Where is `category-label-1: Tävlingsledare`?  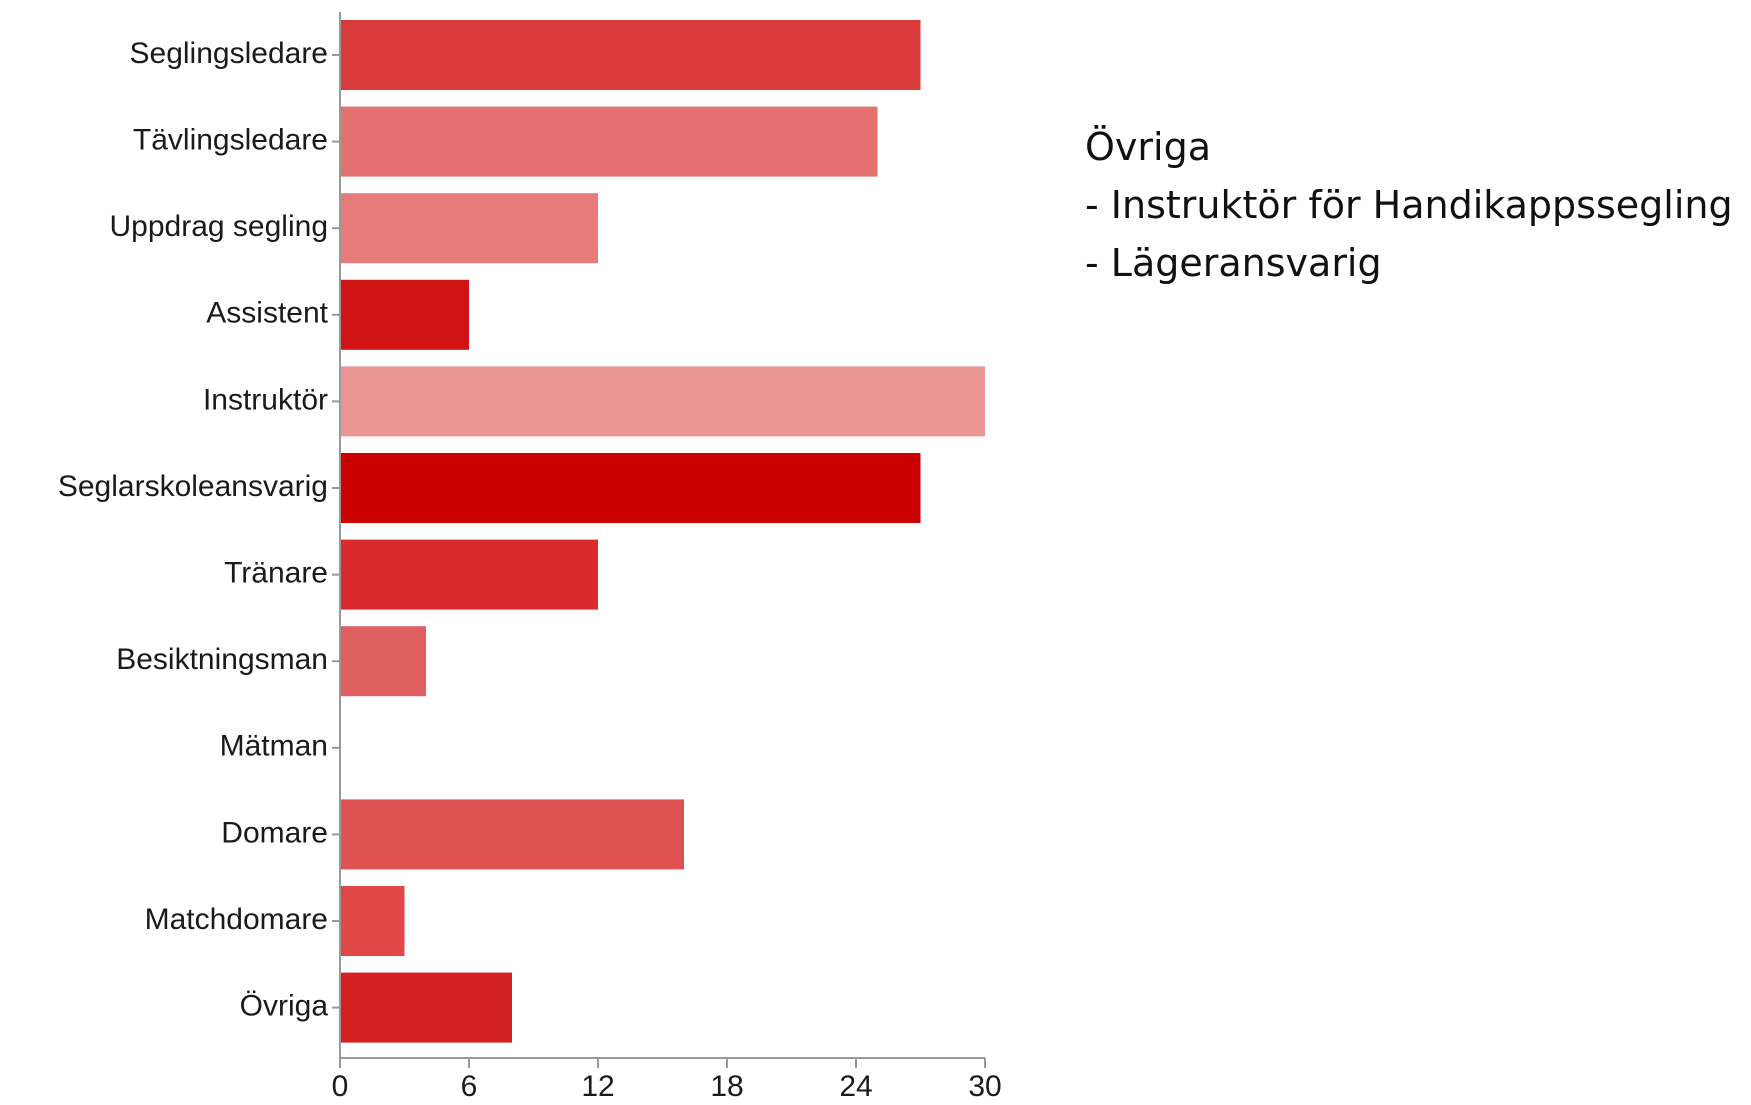
category-label-1: Tävlingsledare is located at coordinates (230, 140).